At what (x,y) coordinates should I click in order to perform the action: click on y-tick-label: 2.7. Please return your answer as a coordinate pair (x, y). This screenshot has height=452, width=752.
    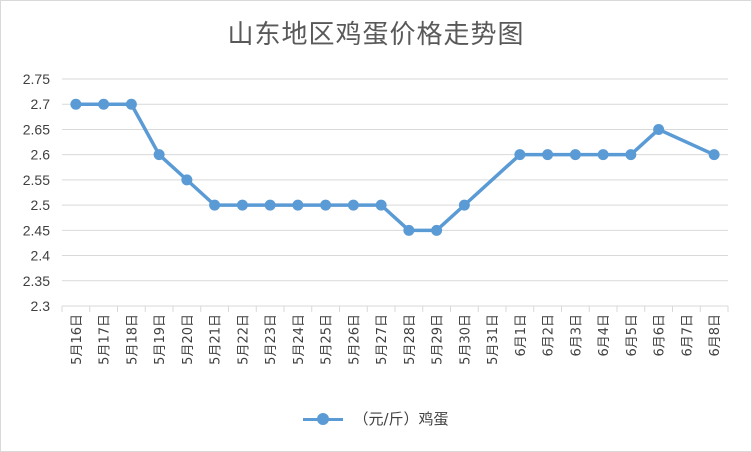
    Looking at the image, I should click on (41, 104).